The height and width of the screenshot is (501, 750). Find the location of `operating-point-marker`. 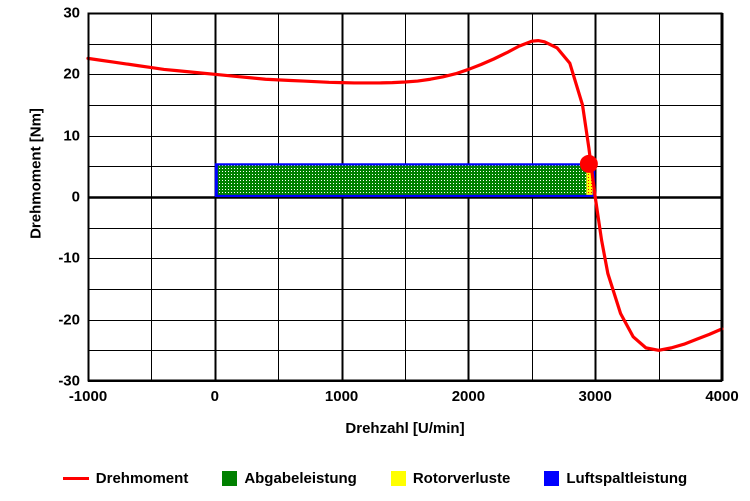

operating-point-marker is located at coordinates (588, 163).